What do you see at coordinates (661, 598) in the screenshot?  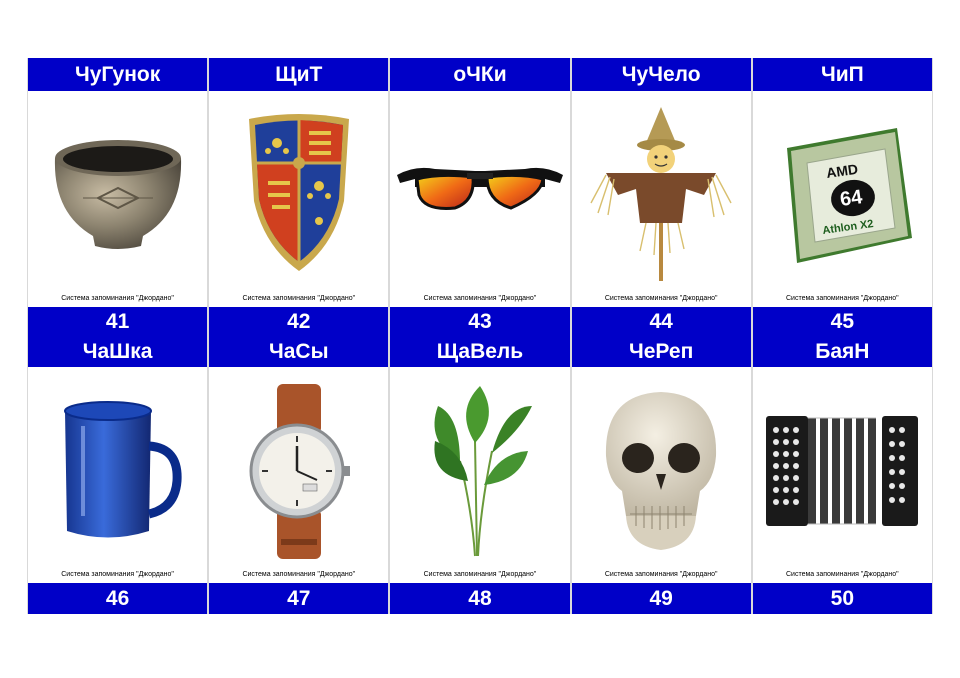 I see `card-number: 49` at bounding box center [661, 598].